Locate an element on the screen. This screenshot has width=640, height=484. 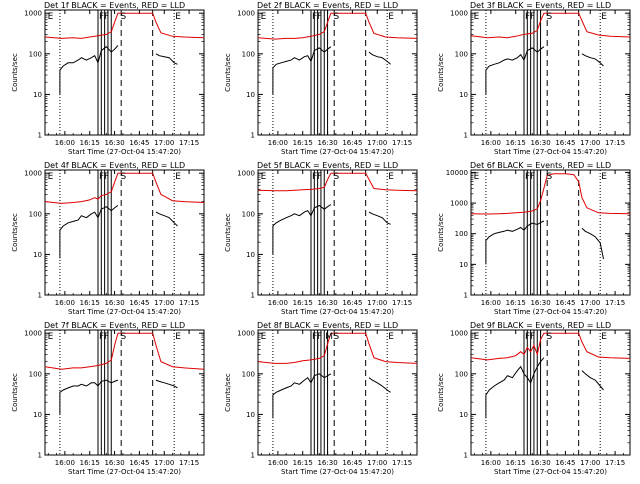
panel-title: Det 2f BLACK = Events, RED = LLD is located at coordinates (327, 5).